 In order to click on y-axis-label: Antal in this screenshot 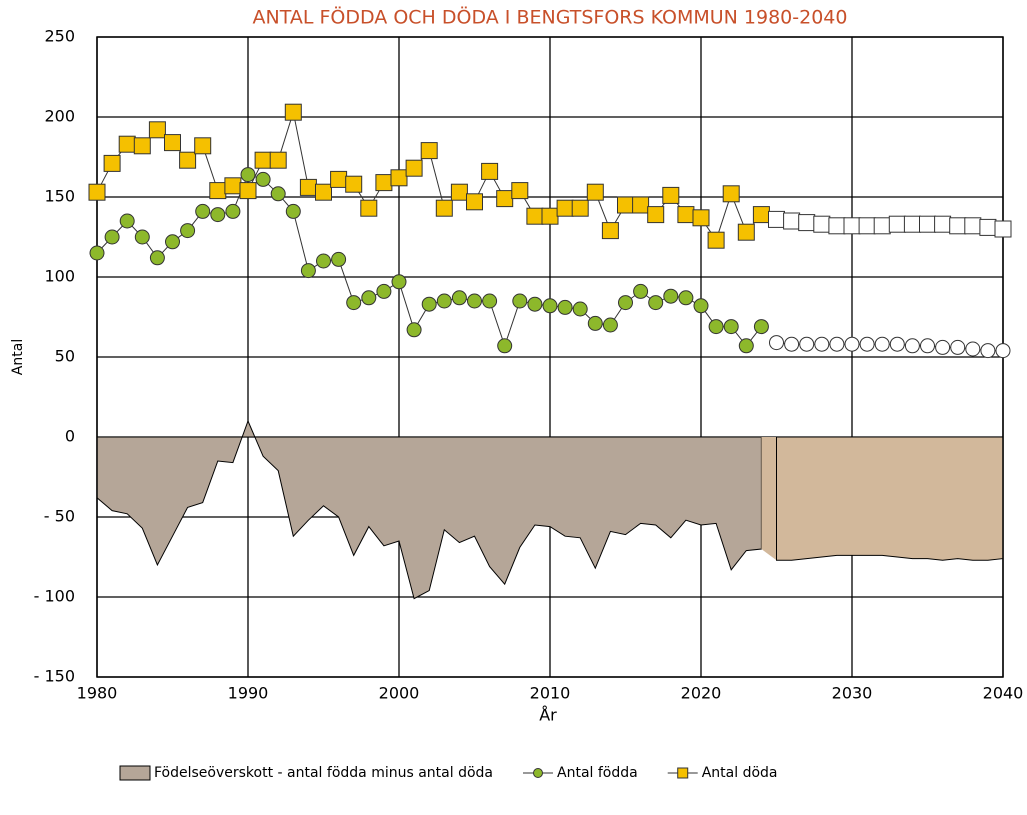, I will do `click(18, 357)`.